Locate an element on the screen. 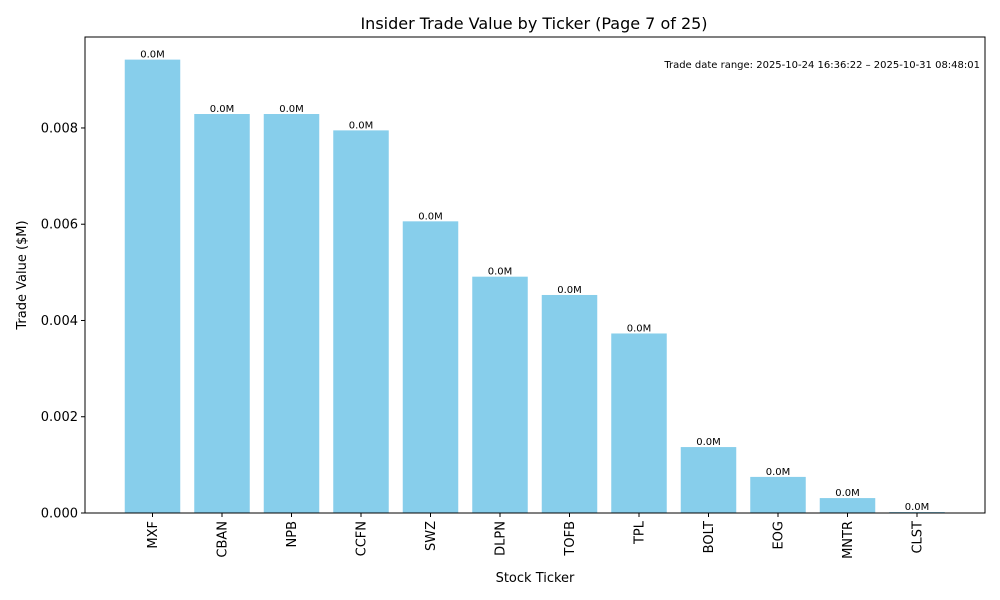  bar-dlpn is located at coordinates (500, 394).